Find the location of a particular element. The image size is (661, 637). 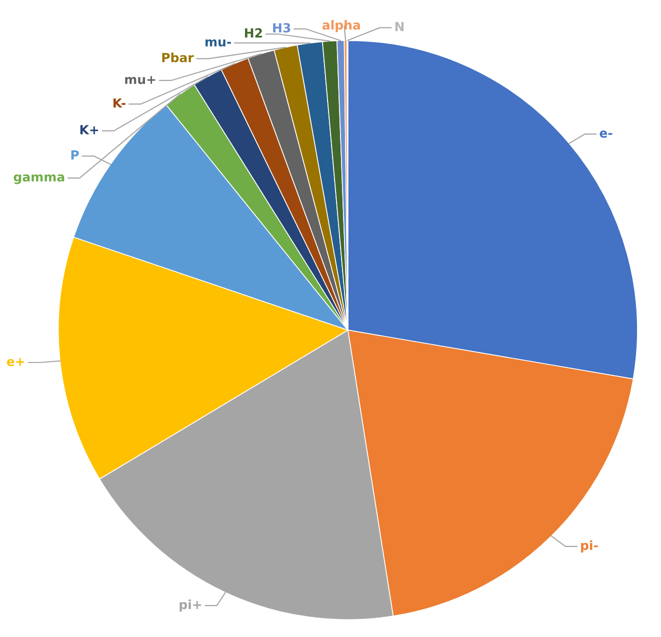

slice-label: mu+ is located at coordinates (140, 80).